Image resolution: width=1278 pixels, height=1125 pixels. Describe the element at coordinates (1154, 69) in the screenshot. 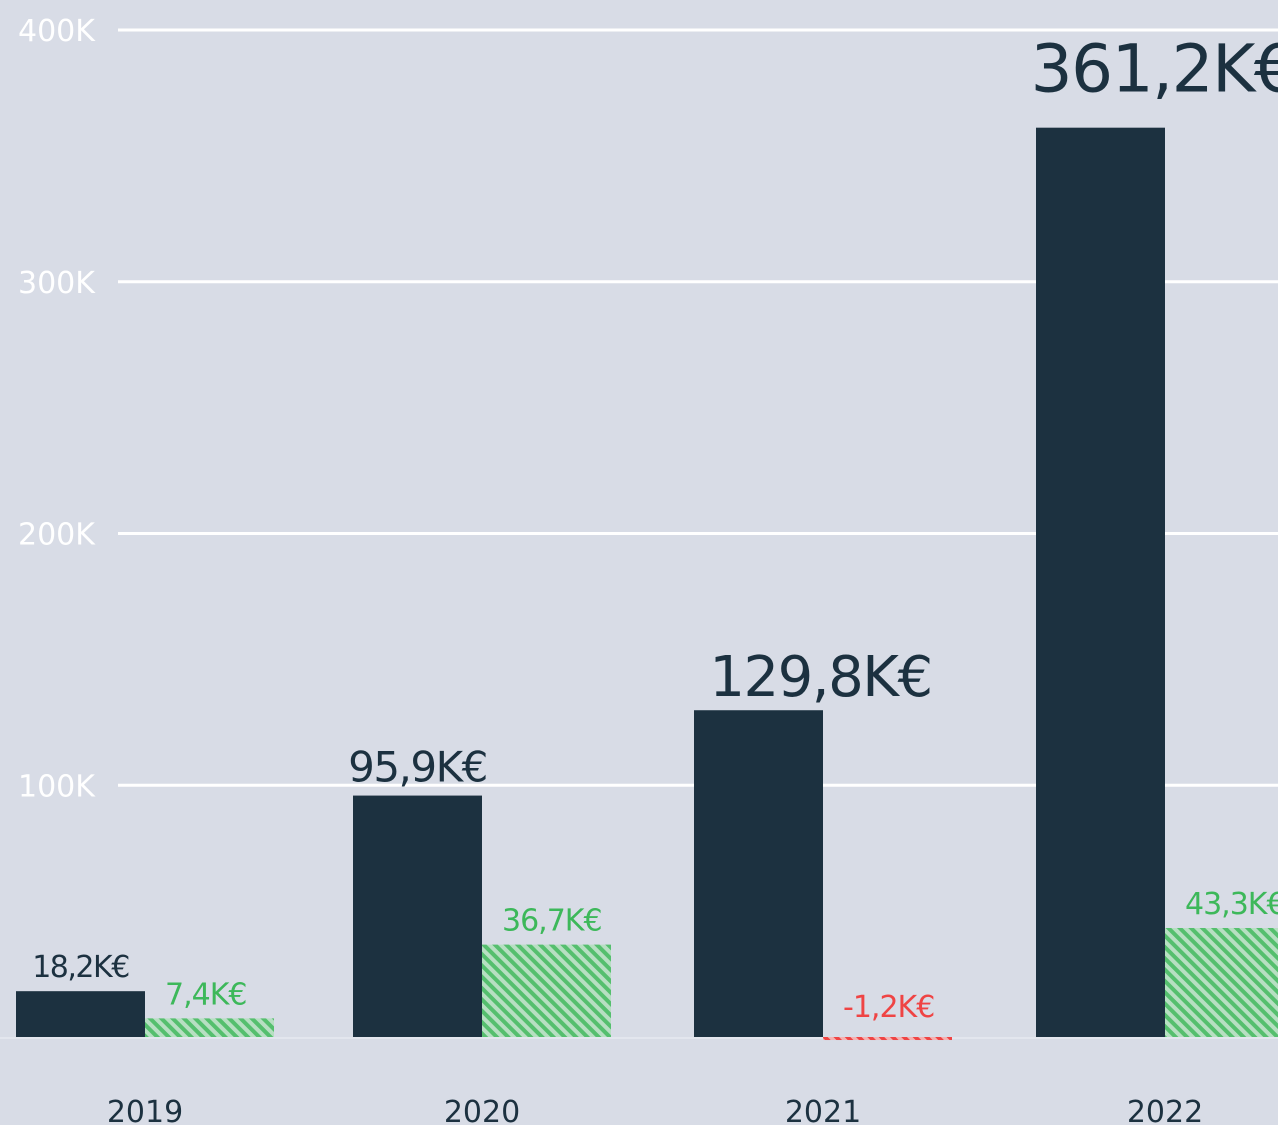

I see `bar-value-label: 361,2K€` at that location.